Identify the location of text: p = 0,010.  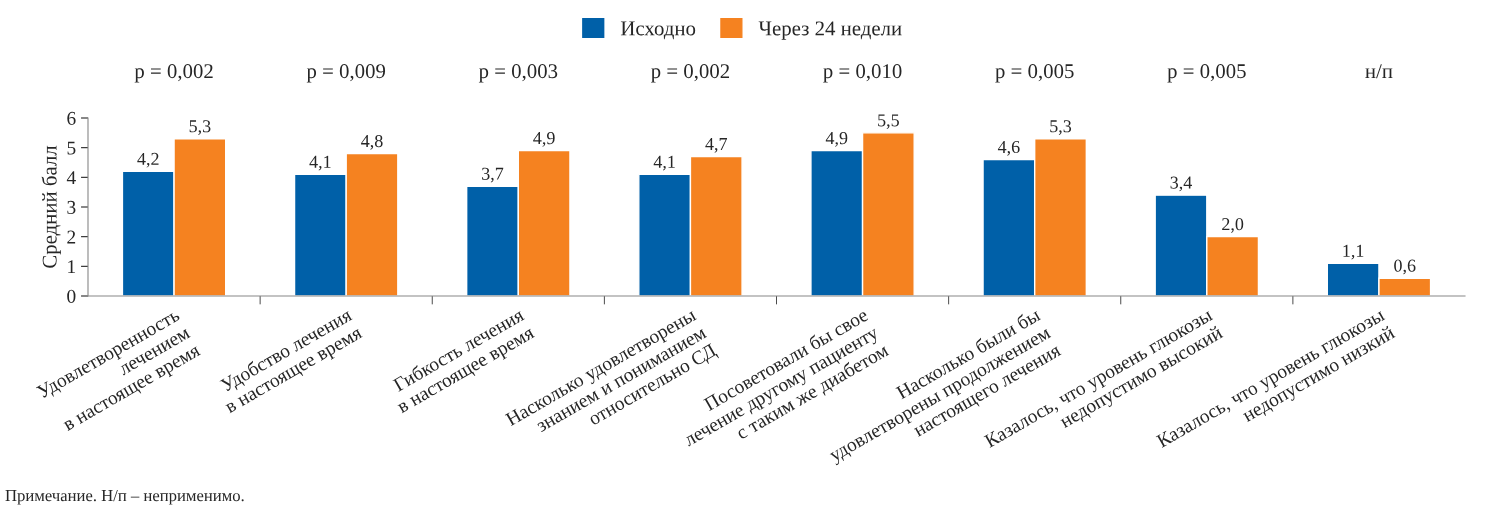
(862, 73).